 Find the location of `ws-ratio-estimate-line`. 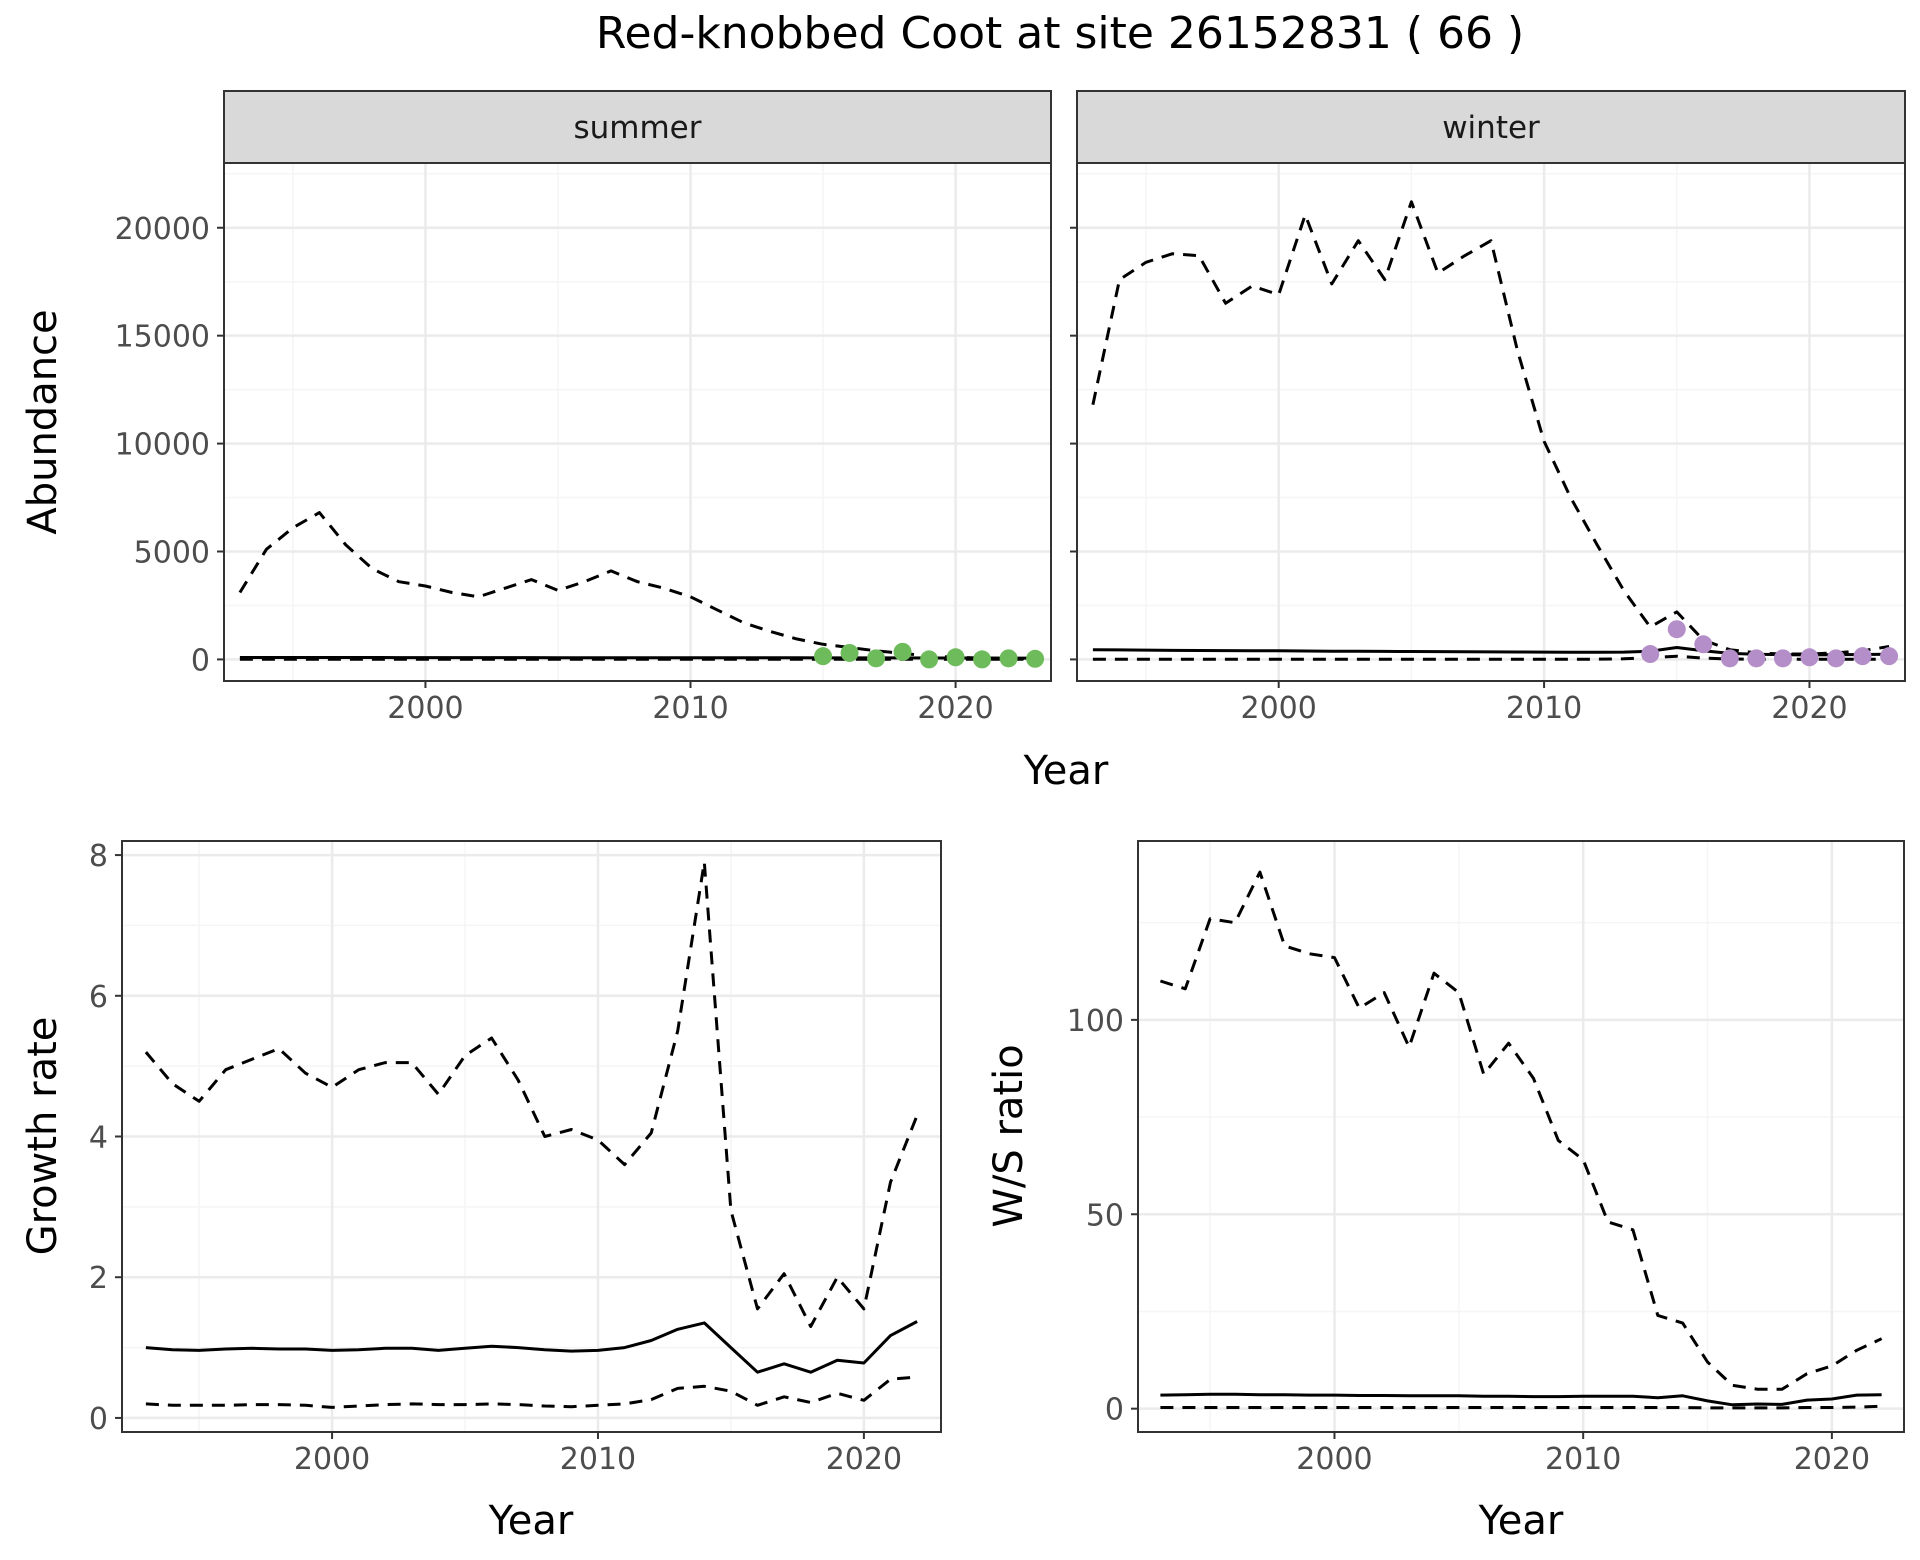

ws-ratio-estimate-line is located at coordinates (1521, 1399).